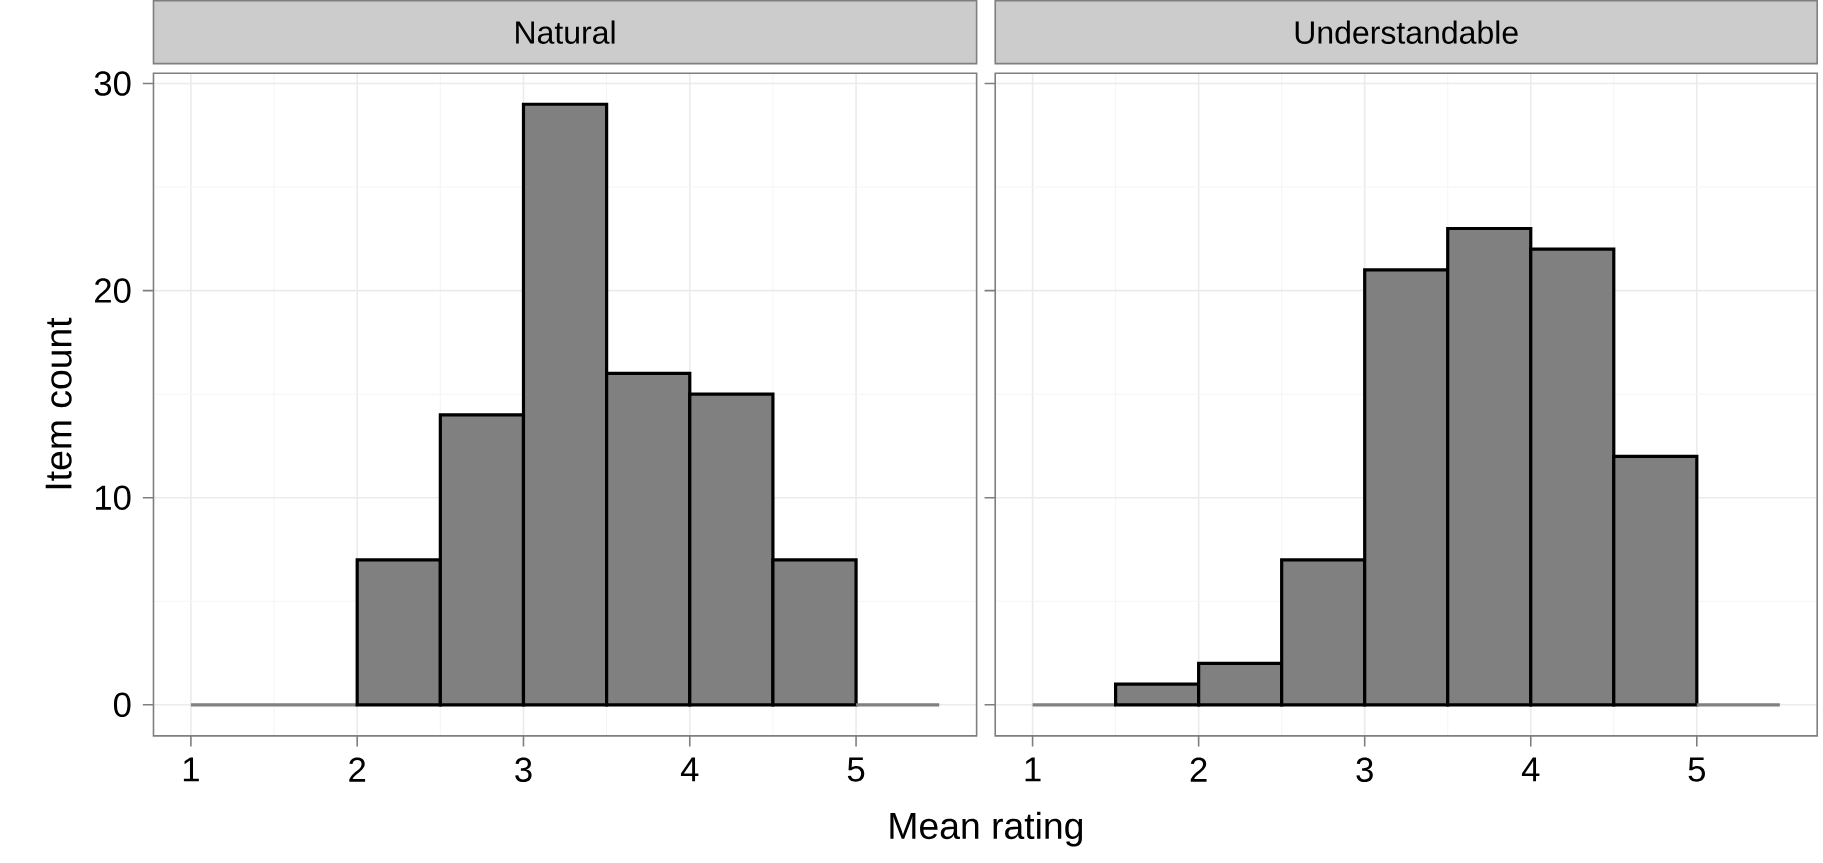 This screenshot has height=863, width=1823. I want to click on y-tick-label: 30, so click(112, 83).